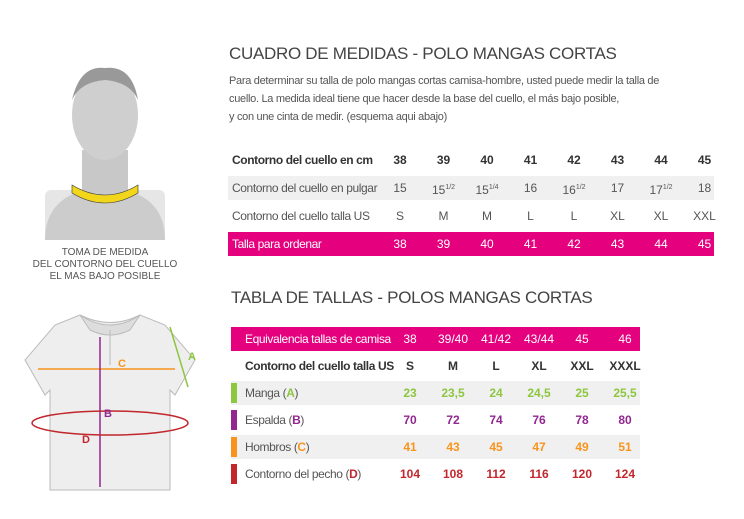  I want to click on table-row: Manga (A) 23 23,5 24 24,5 25 25,5, so click(435, 393).